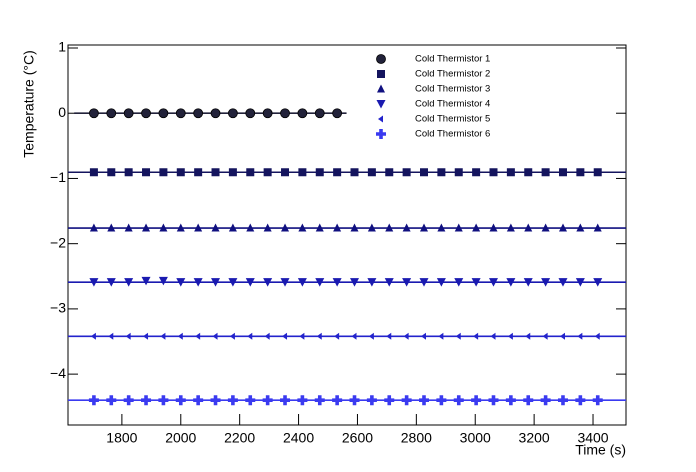 This screenshot has width=696, height=472. Describe the element at coordinates (58, 308) in the screenshot. I see `y-tick-label: −3` at that location.